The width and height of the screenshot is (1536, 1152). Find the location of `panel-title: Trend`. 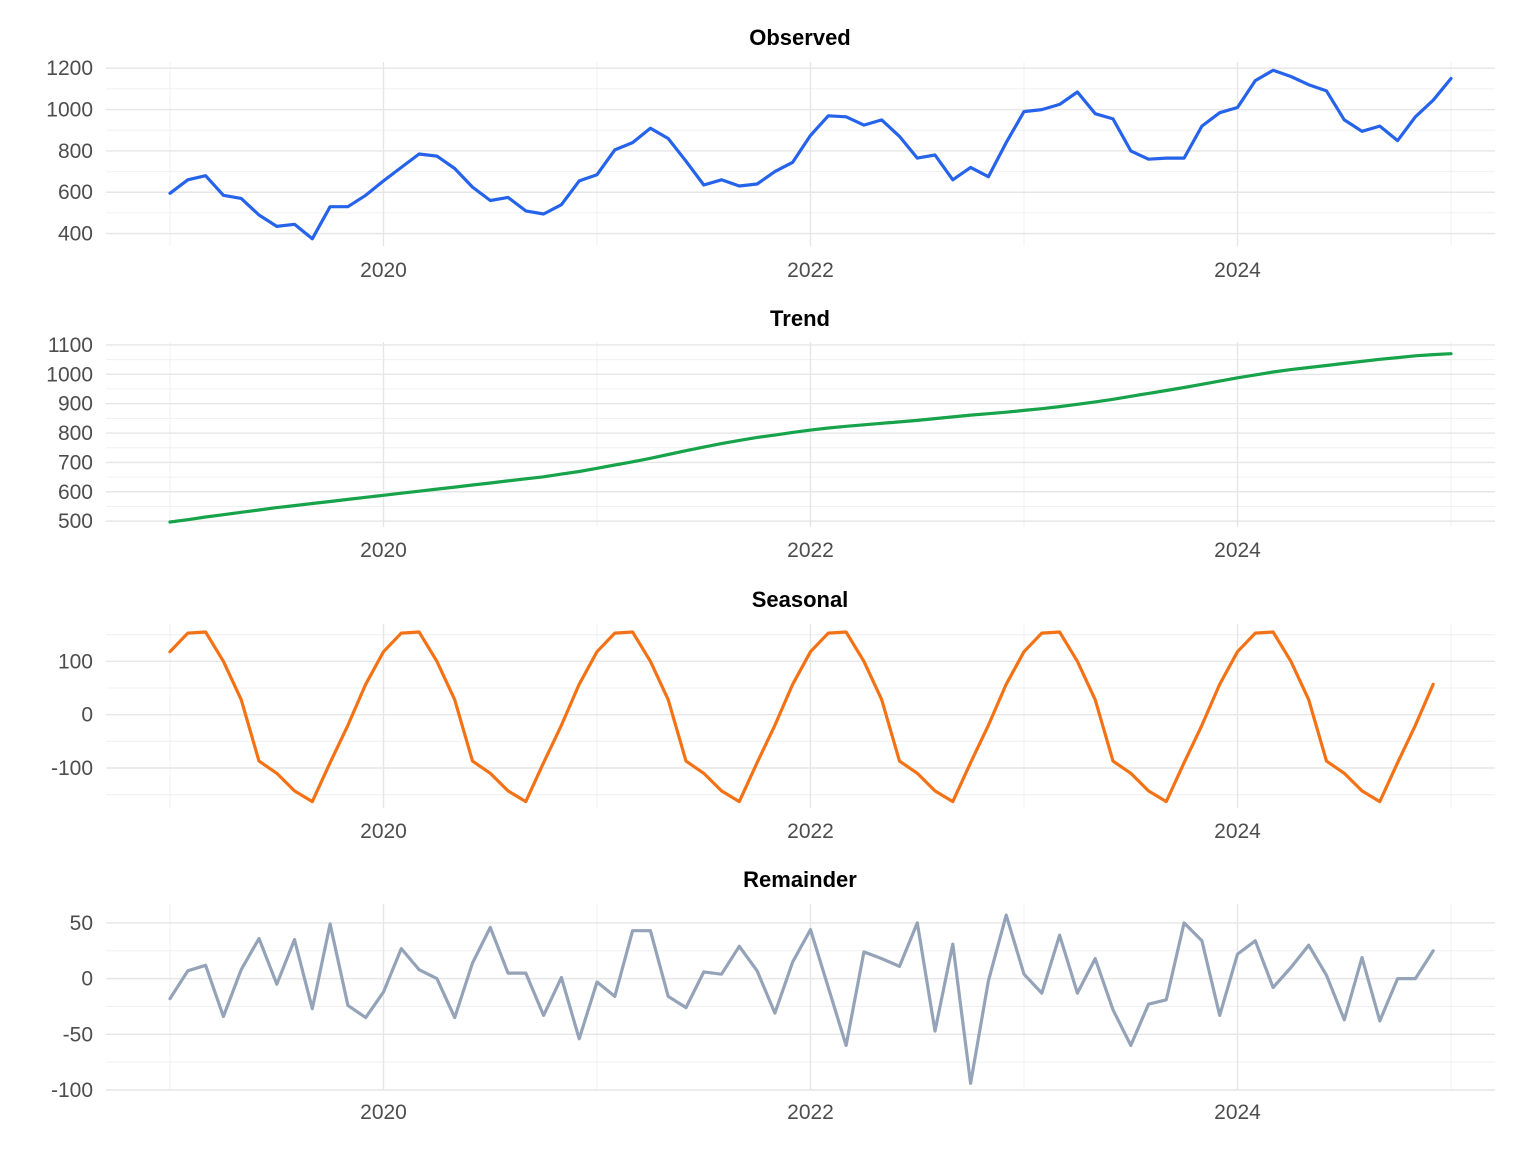

panel-title: Trend is located at coordinates (800, 318).